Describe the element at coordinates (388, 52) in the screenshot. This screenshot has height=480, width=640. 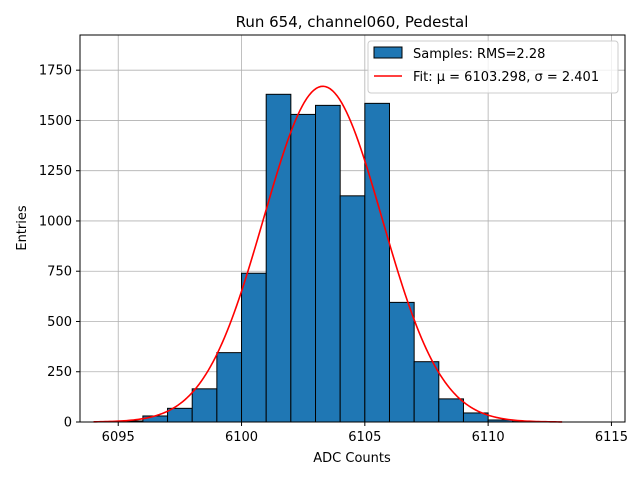
I see `legend-histogram-swatch` at that location.